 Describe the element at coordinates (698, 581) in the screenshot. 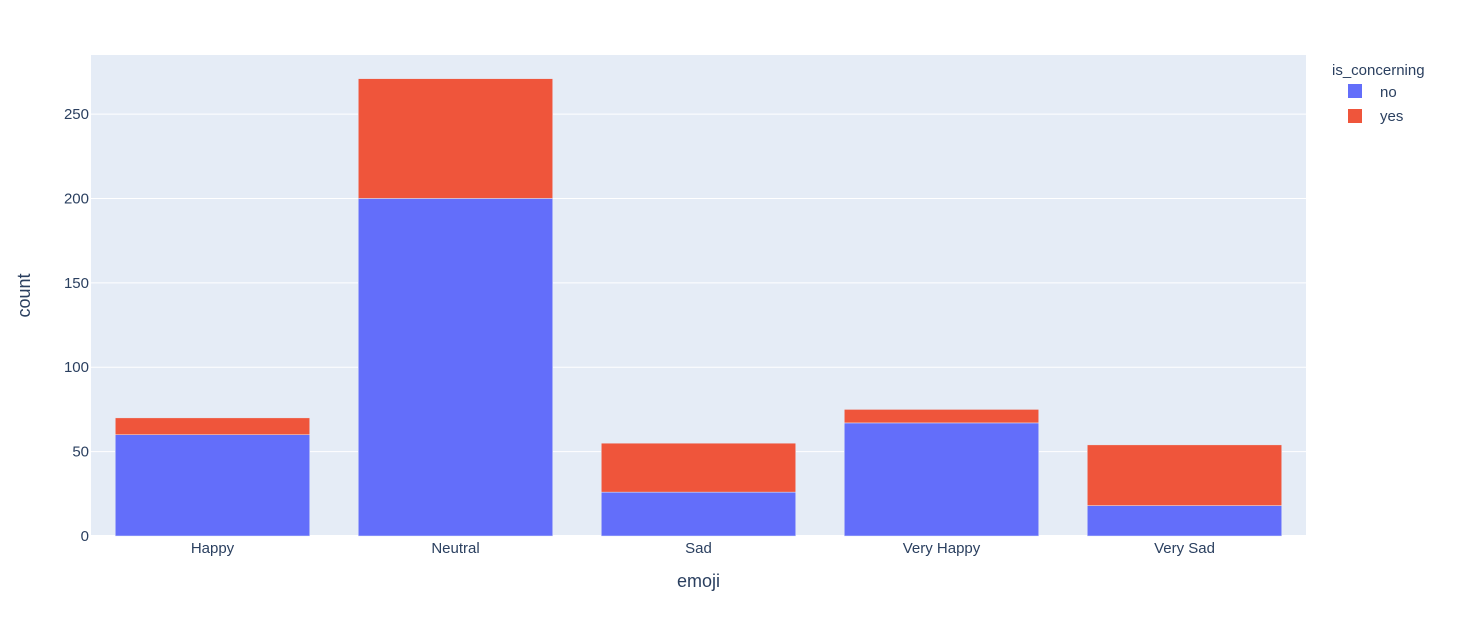

I see `x-axis-title: emoji` at that location.